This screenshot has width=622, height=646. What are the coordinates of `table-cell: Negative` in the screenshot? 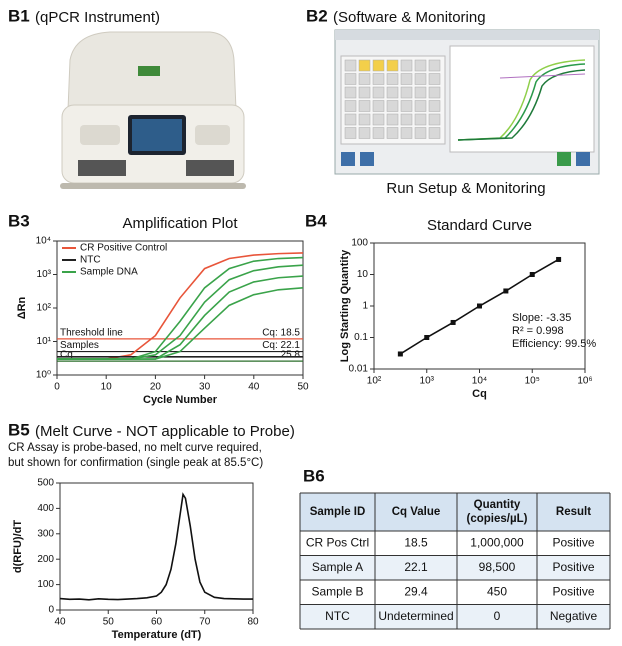 It's located at (574, 616).